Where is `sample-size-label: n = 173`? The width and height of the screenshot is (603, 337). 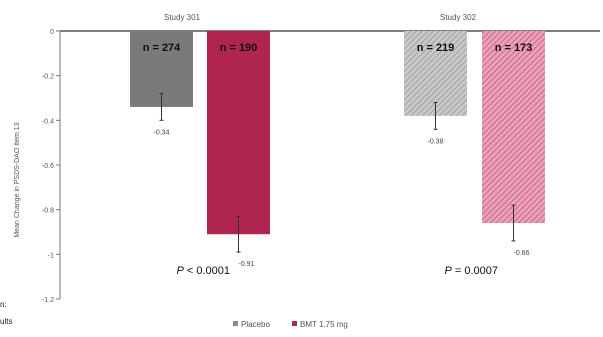
sample-size-label: n = 173 is located at coordinates (514, 48).